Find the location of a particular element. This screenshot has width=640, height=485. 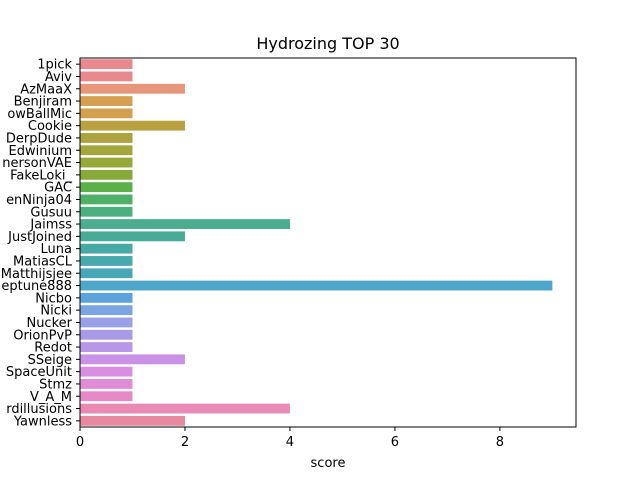

y-tick-label: OrionPvP is located at coordinates (42, 335).